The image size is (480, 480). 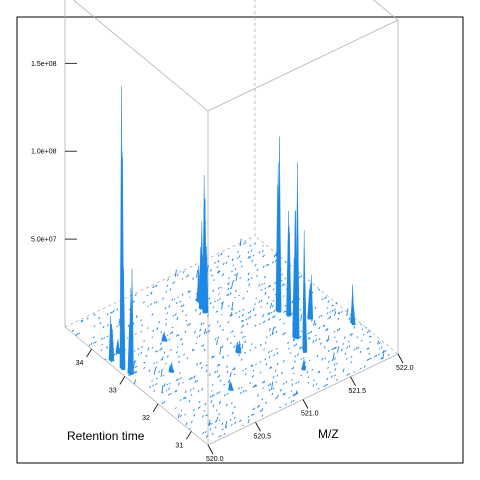 What do you see at coordinates (205, 255) in the screenshot?
I see `peak-spike` at bounding box center [205, 255].